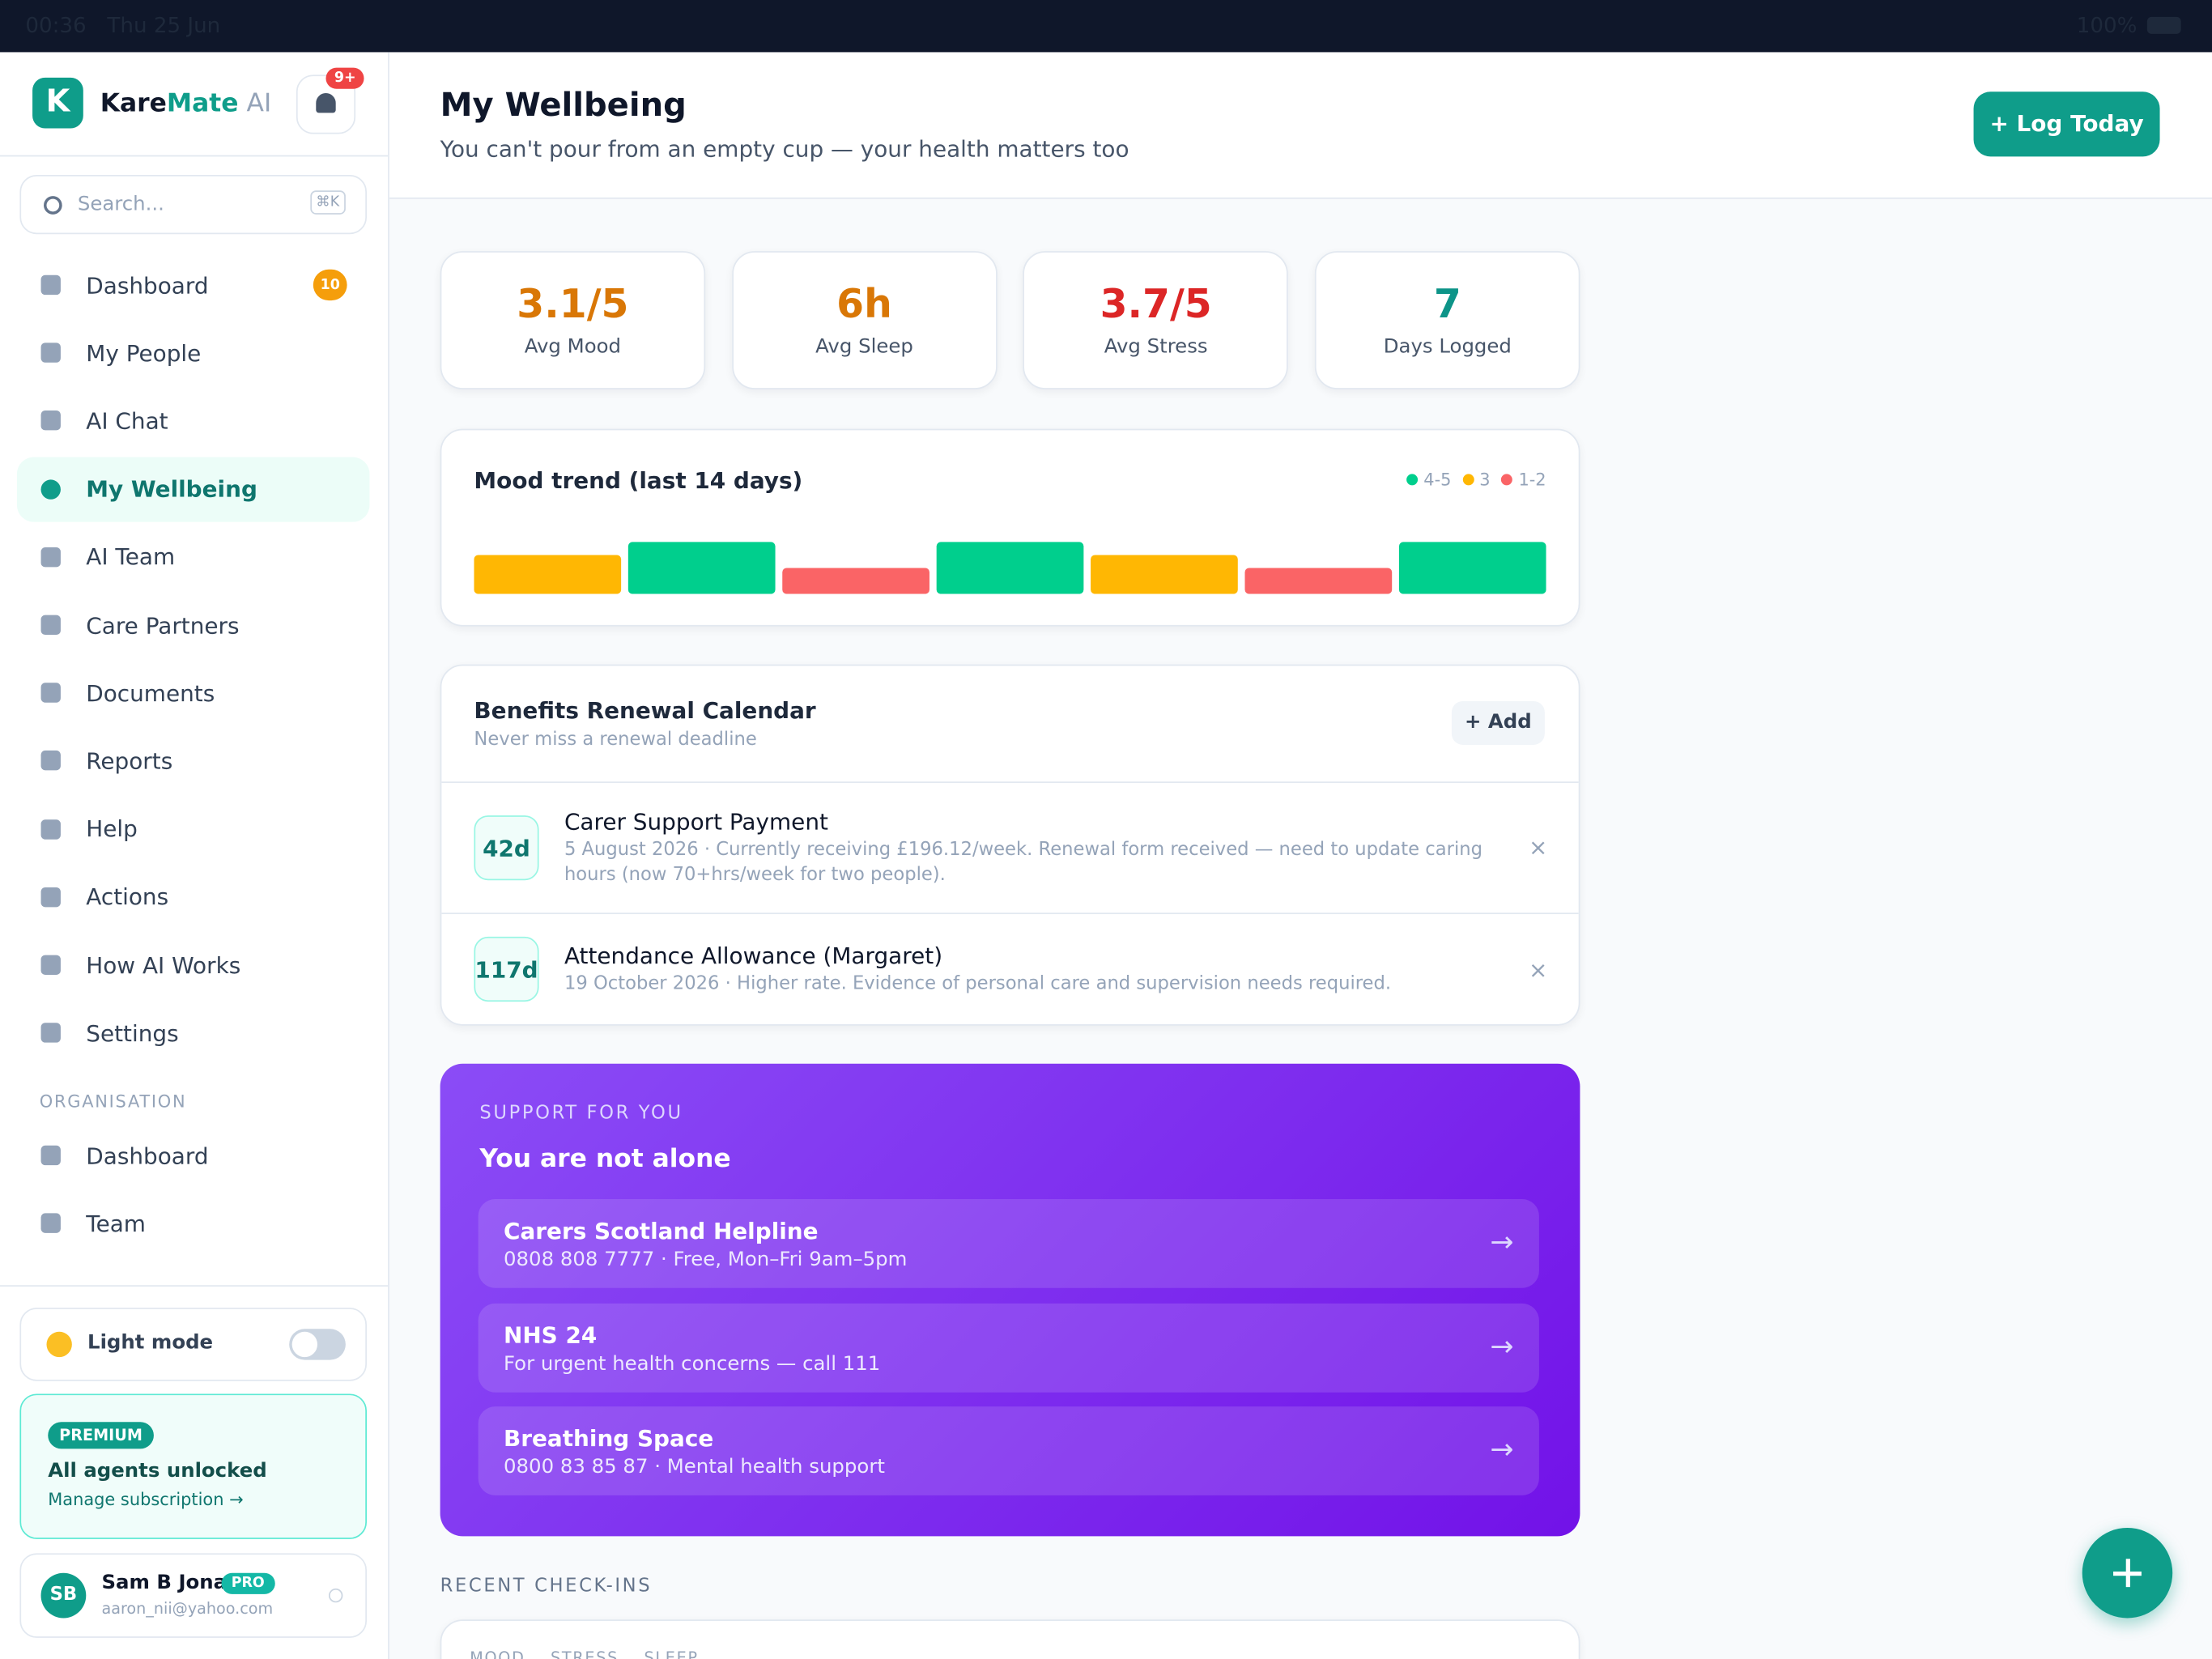 The image size is (2212, 1659). Describe the element at coordinates (318, 1345) in the screenshot. I see `switch` at that location.